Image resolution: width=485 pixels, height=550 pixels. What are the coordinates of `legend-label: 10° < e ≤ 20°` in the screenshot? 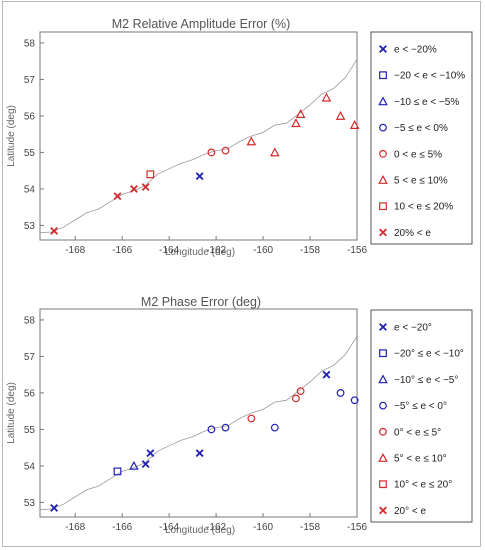 It's located at (423, 485).